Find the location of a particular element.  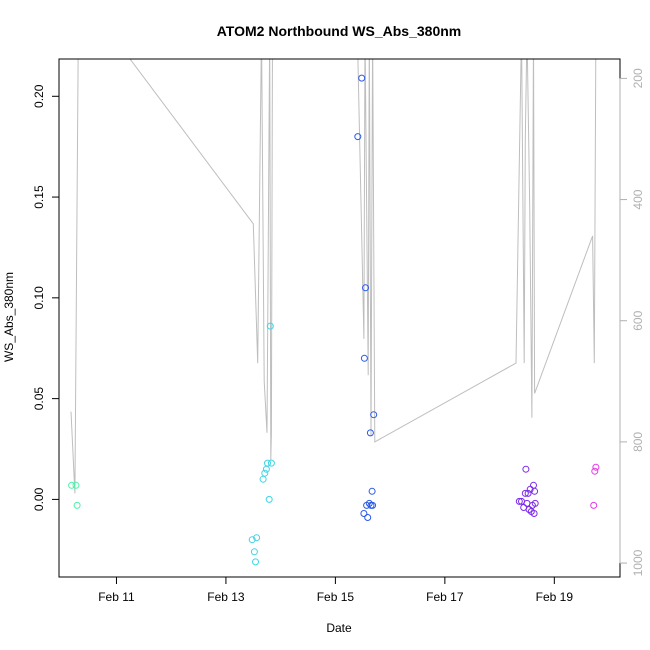

y-tick-label-1: 0.05 is located at coordinates (39, 399).